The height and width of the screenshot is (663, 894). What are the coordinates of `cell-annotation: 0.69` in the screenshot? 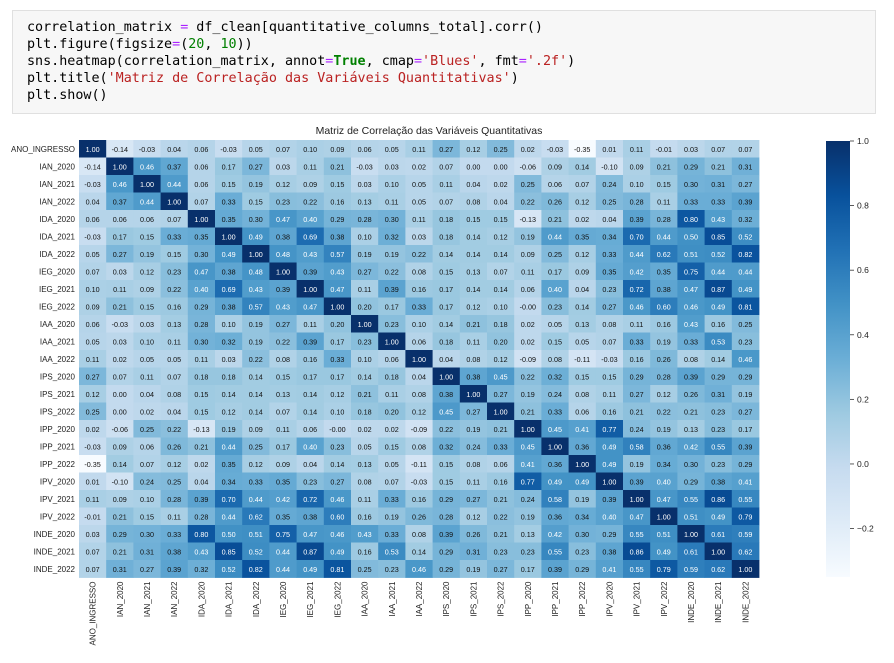 It's located at (229, 289).